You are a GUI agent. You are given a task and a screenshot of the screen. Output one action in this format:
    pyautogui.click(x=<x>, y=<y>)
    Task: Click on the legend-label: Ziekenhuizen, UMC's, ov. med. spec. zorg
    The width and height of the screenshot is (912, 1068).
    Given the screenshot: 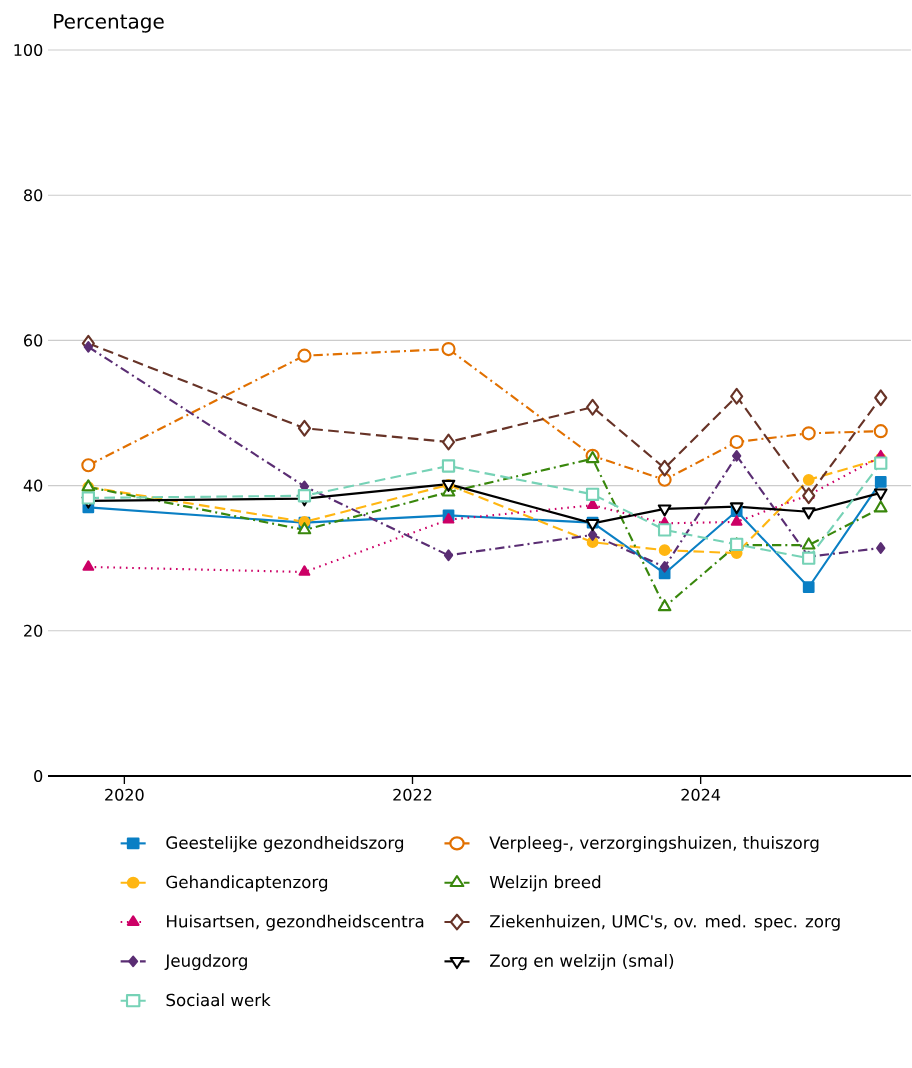 What is the action you would take?
    pyautogui.click(x=664, y=922)
    